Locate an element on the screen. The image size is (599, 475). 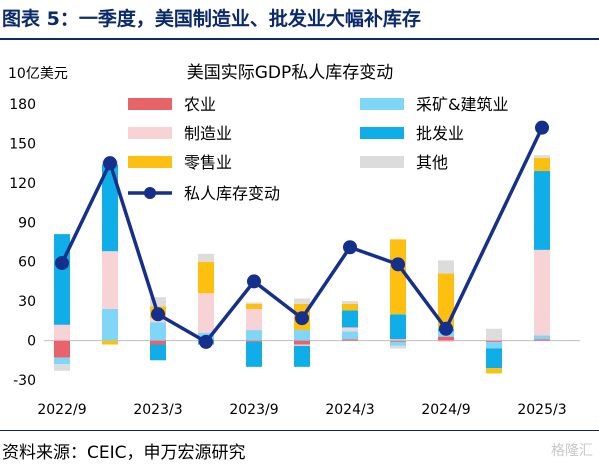
x-tick-label: 2022/9 is located at coordinates (61, 410).